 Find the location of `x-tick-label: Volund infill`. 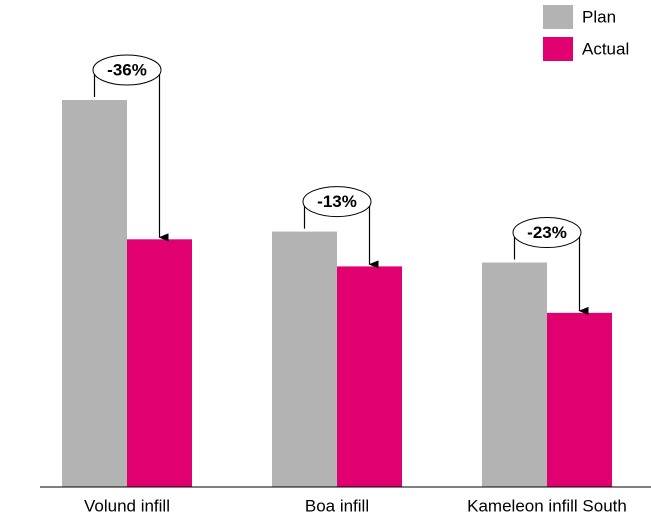

x-tick-label: Volund infill is located at coordinates (127, 505).